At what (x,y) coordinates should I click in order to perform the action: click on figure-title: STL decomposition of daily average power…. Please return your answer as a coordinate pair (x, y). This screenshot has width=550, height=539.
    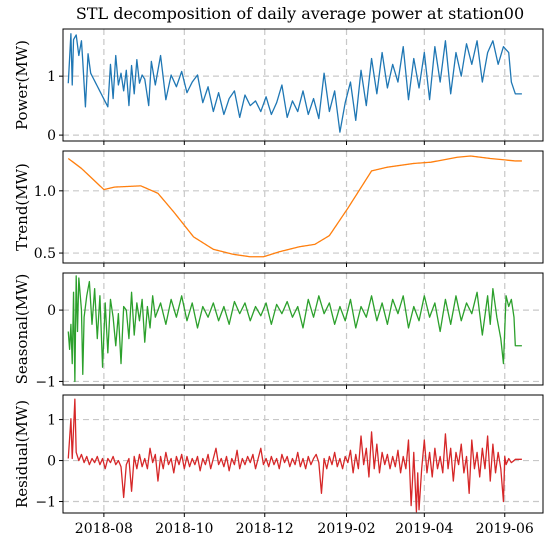
    Looking at the image, I should click on (300, 13).